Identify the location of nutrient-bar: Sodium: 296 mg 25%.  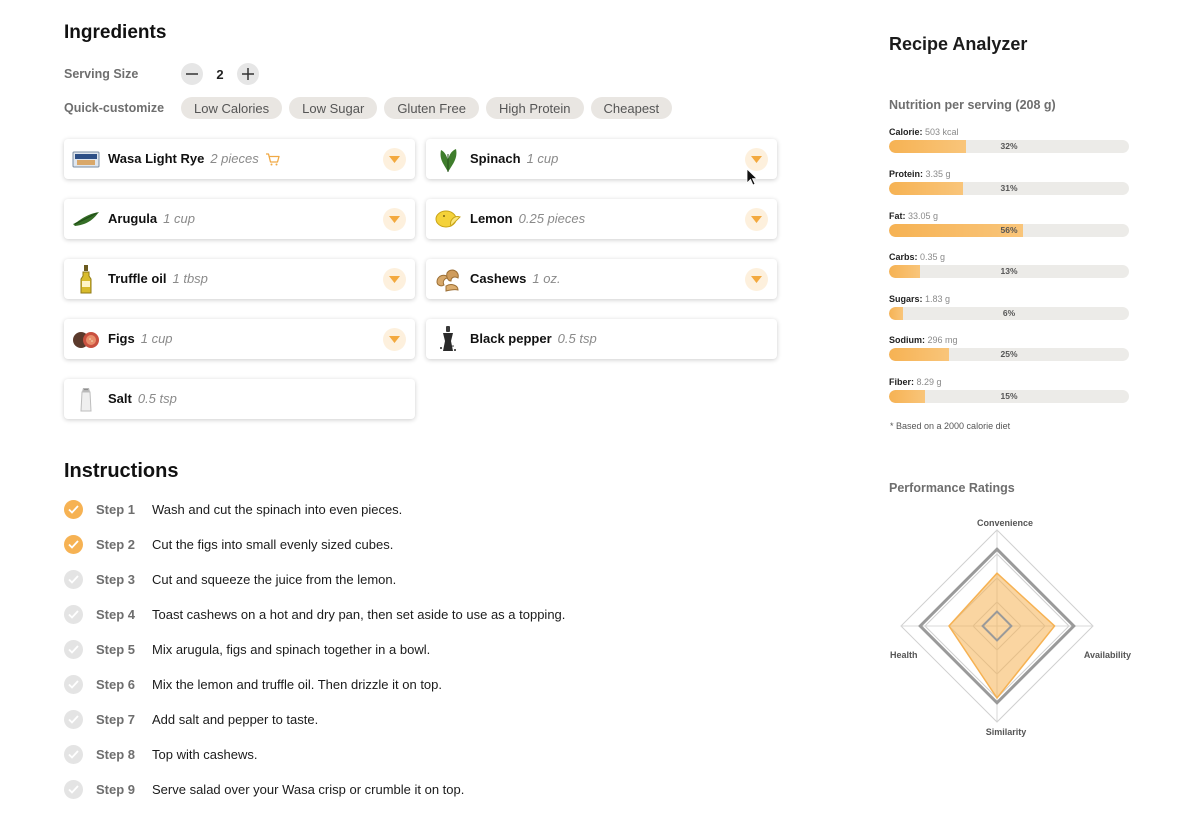
(1009, 348).